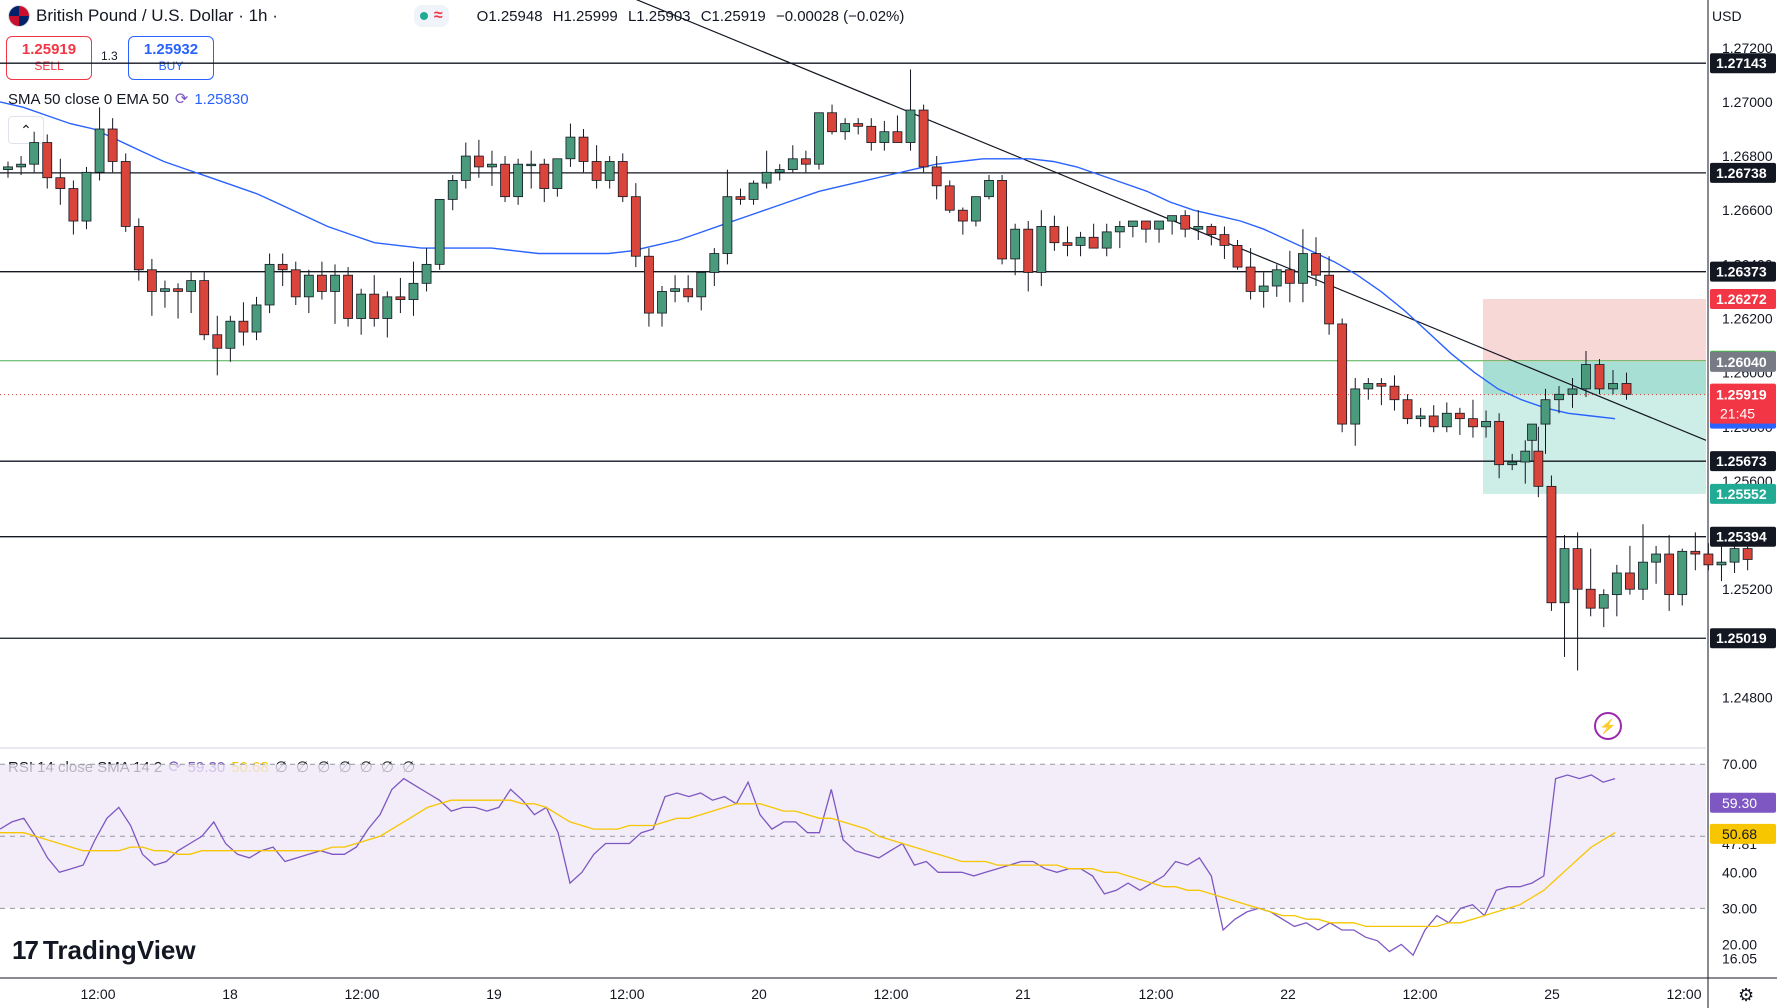  I want to click on stop-price-tag: 1.26272, so click(1743, 299).